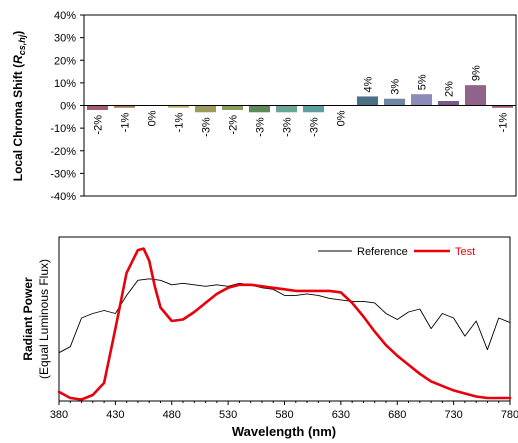 The height and width of the screenshot is (443, 518). What do you see at coordinates (19, 106) in the screenshot?
I see `top-y-axis-title: Local Chroma Shift (Rcs,hj)` at bounding box center [19, 106].